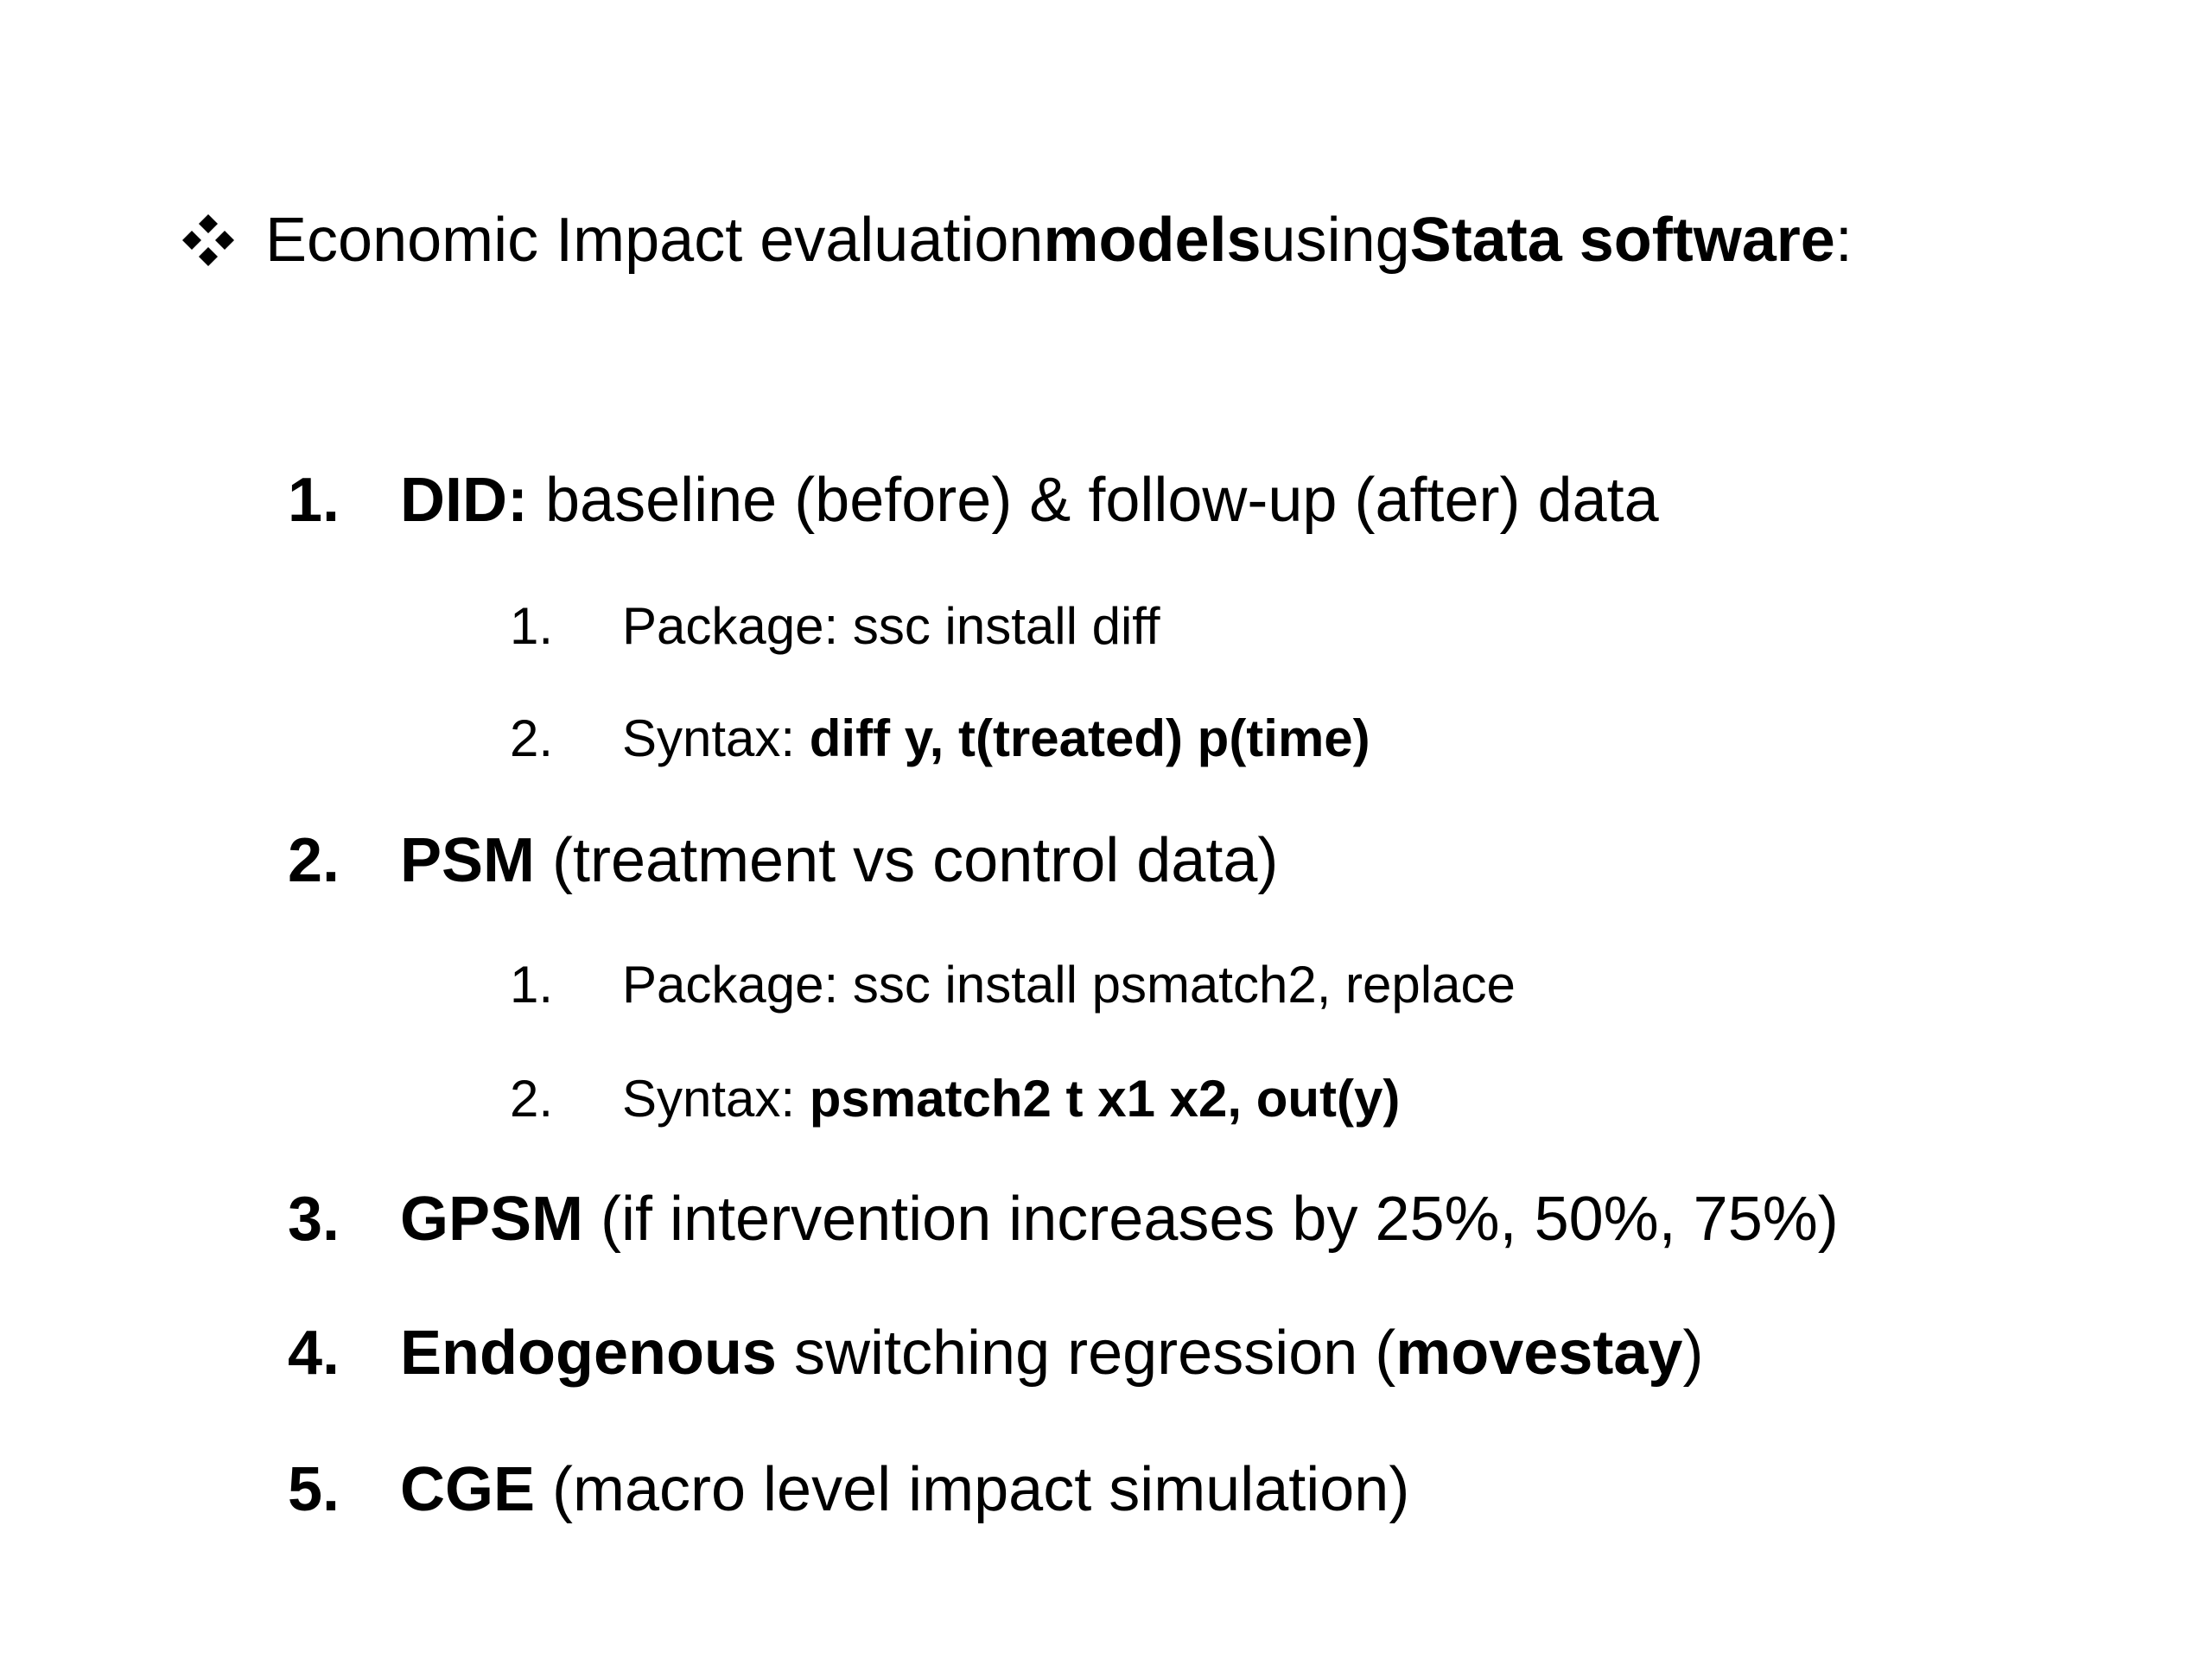  I want to click on heading-part-stata: Stata software, so click(1622, 240).